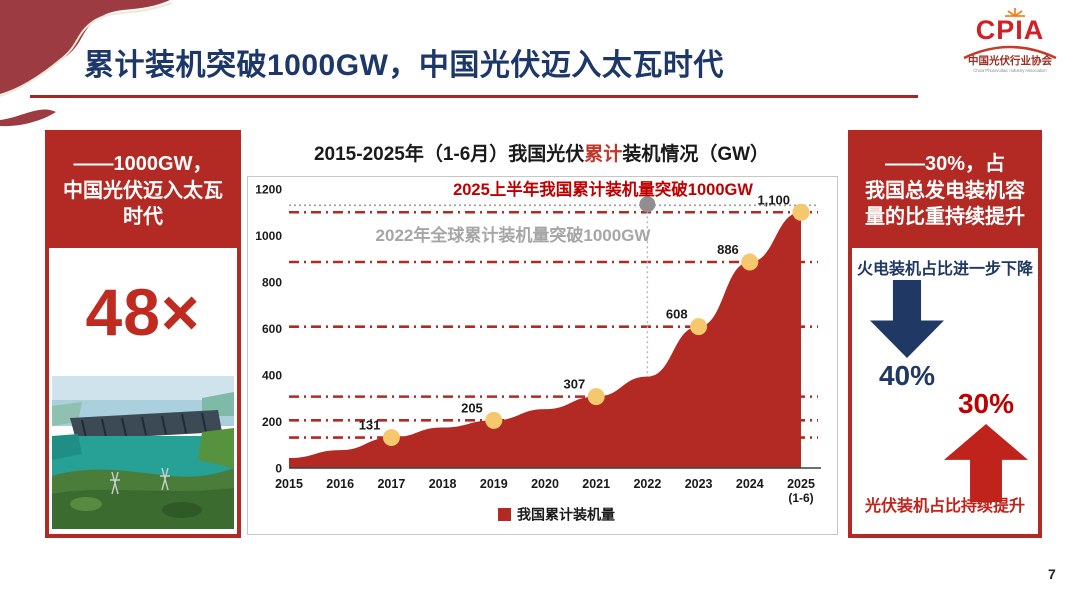 Image resolution: width=1080 pixels, height=608 pixels. Describe the element at coordinates (1052, 574) in the screenshot. I see `page-number: 7` at that location.